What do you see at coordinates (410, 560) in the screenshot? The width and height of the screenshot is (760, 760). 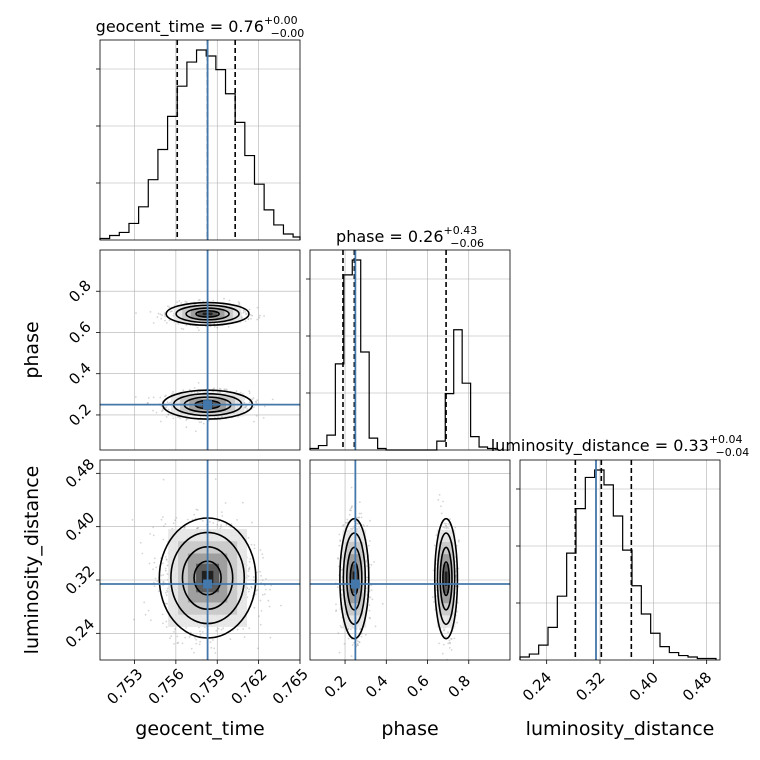 I see `panel2d-phase-luminosity_distance` at bounding box center [410, 560].